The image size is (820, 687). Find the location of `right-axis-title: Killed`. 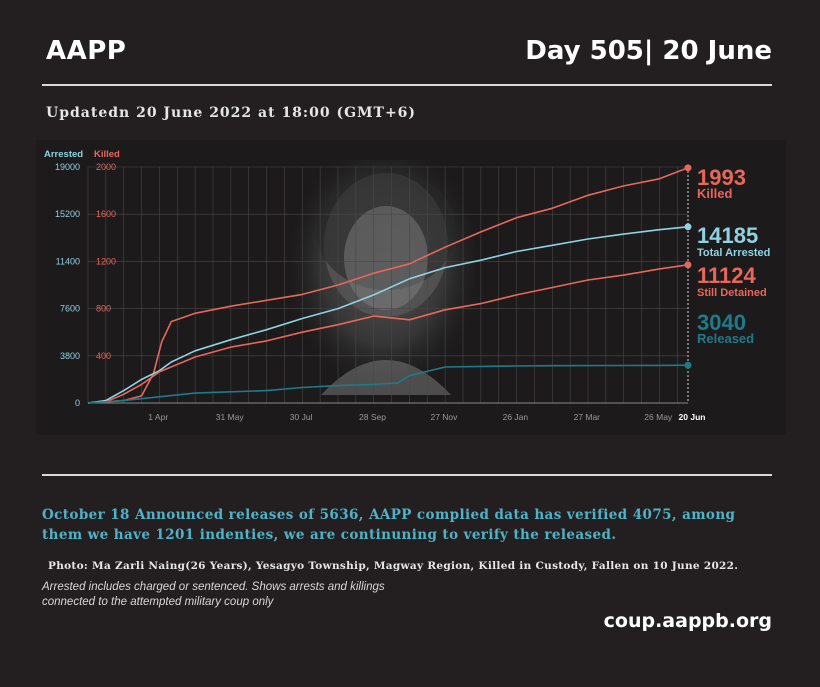

right-axis-title: Killed is located at coordinates (107, 154).